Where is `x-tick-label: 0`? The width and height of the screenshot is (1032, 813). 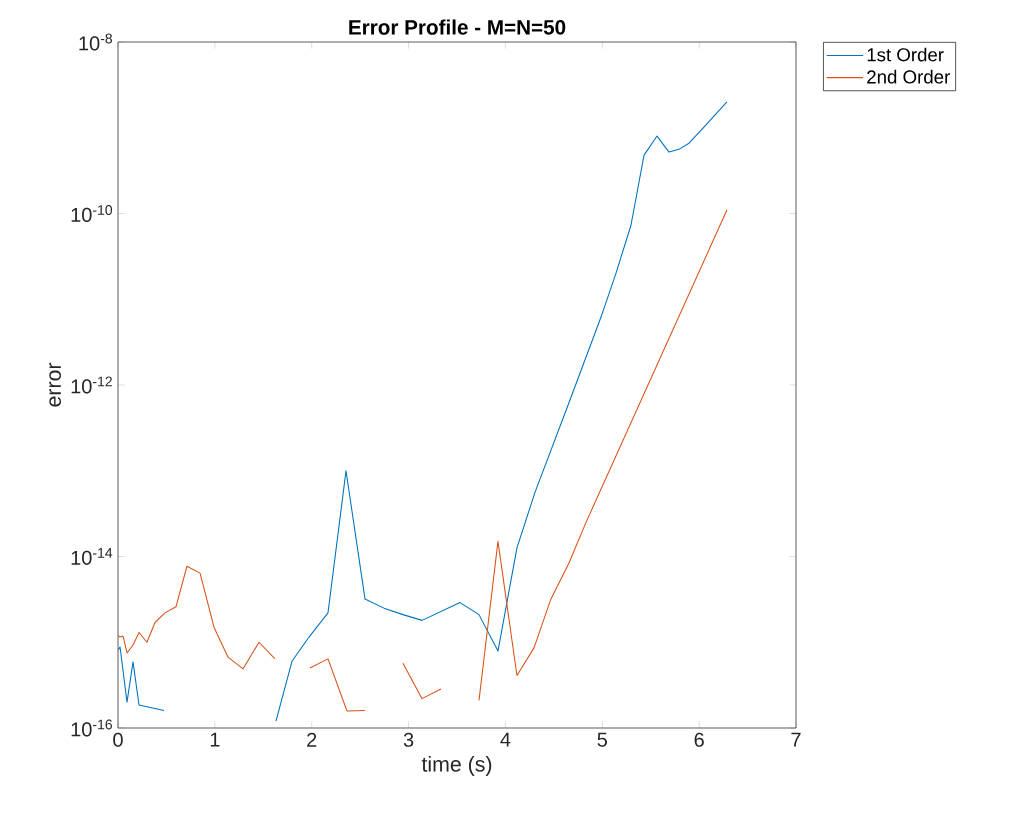 x-tick-label: 0 is located at coordinates (118, 739).